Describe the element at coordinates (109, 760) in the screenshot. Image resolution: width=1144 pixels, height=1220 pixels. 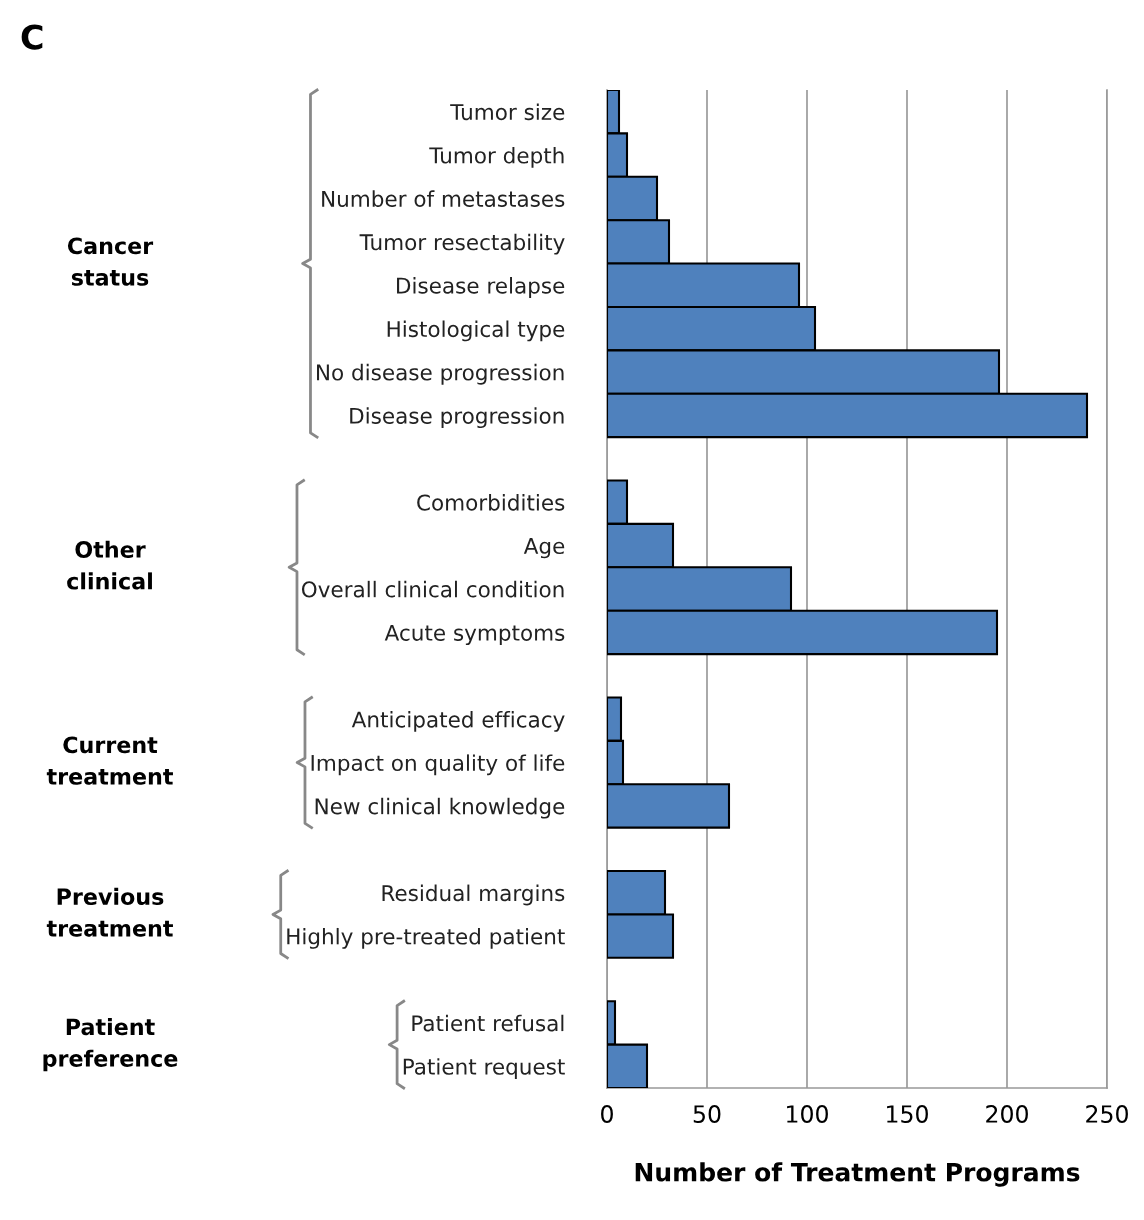
I see `text: Current treatment` at that location.